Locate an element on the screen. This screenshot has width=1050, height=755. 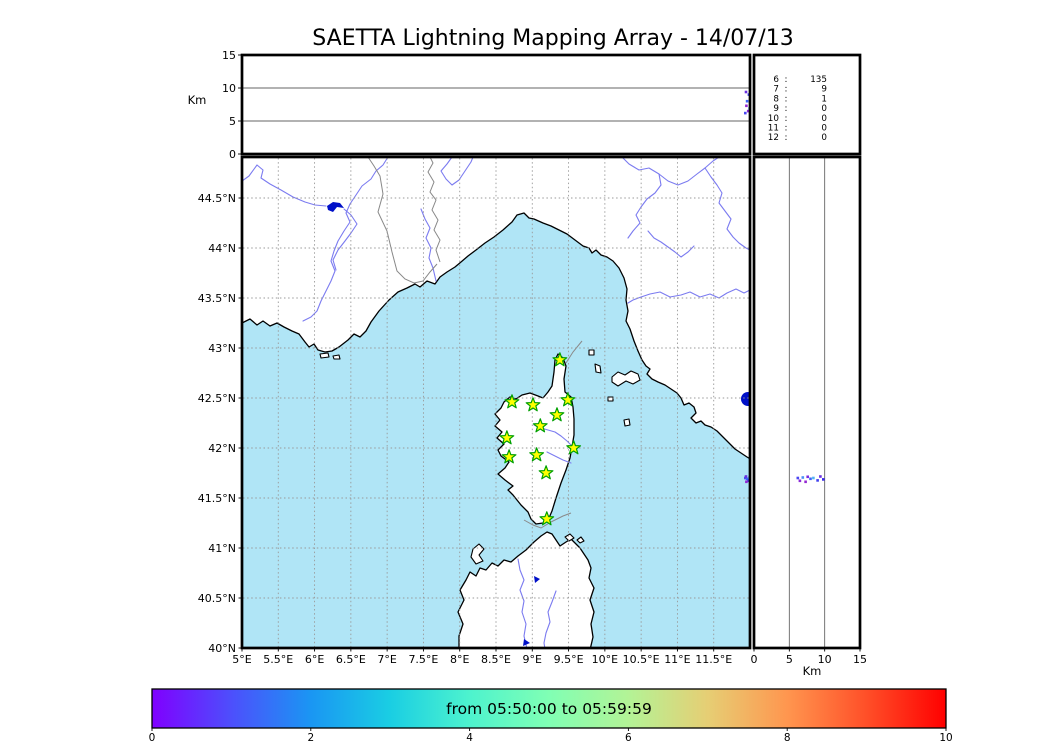
tick-label: 5 is located at coordinates (789, 659).